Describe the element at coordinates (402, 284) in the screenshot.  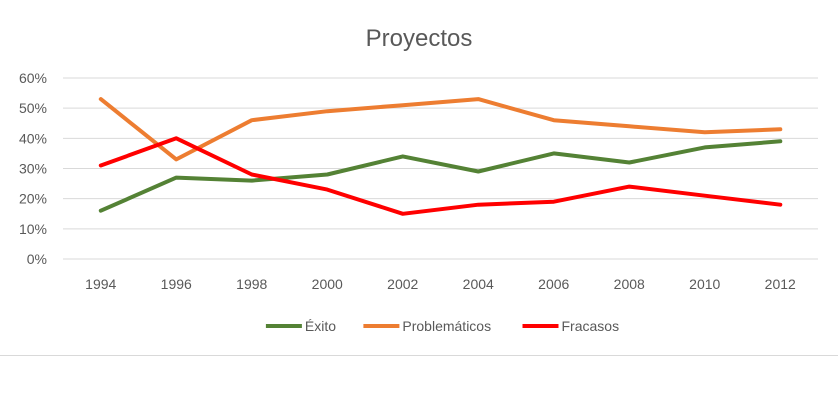
I see `x-tick-label: 2002` at that location.